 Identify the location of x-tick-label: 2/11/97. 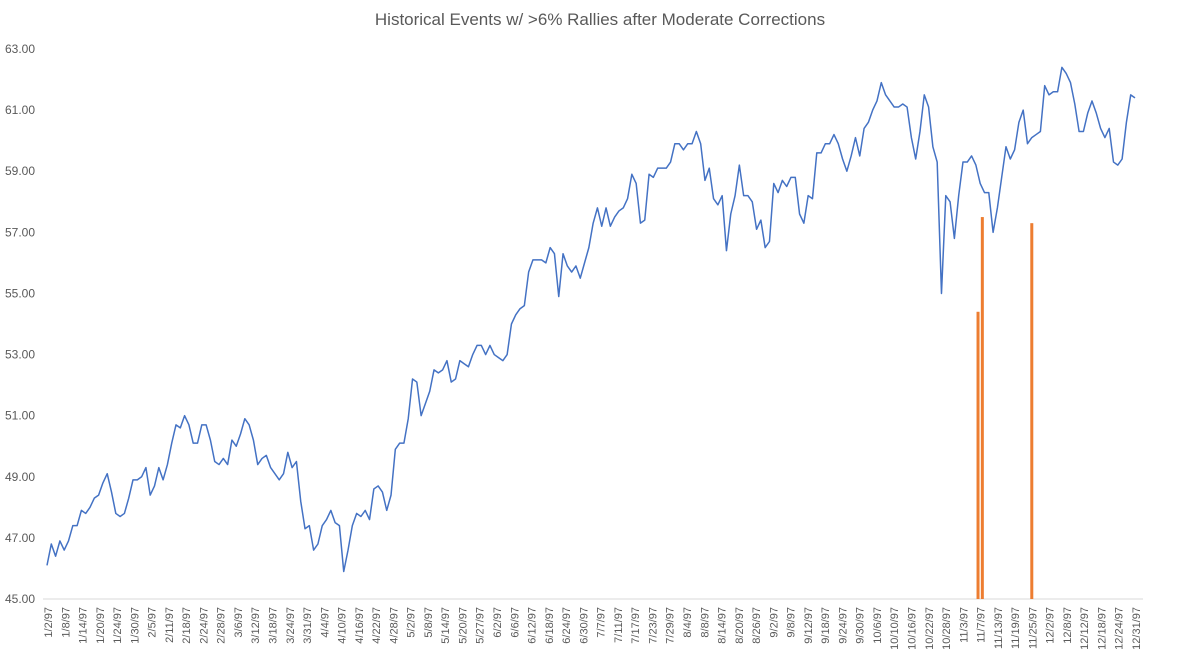
(170, 625).